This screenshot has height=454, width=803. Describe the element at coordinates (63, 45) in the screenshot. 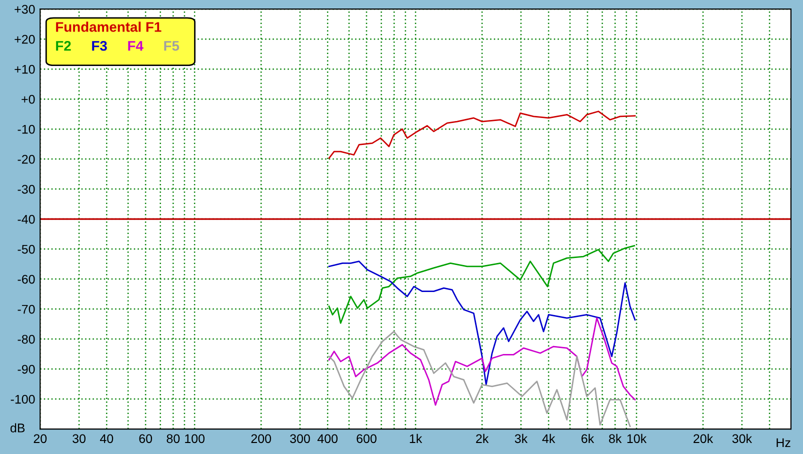

I see `text: F2` at that location.